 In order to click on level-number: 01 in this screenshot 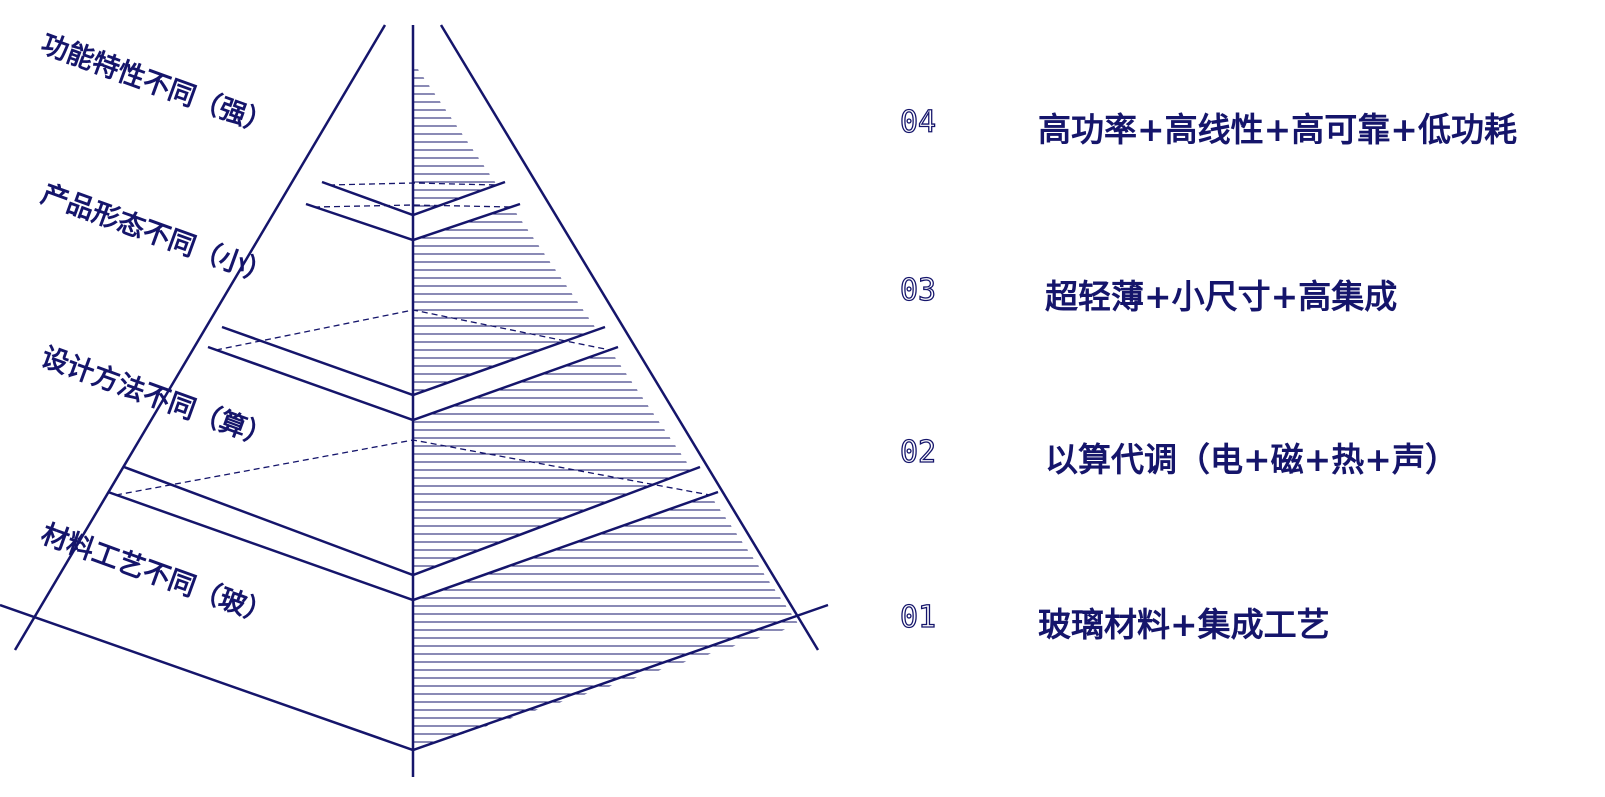, I will do `click(918, 617)`.